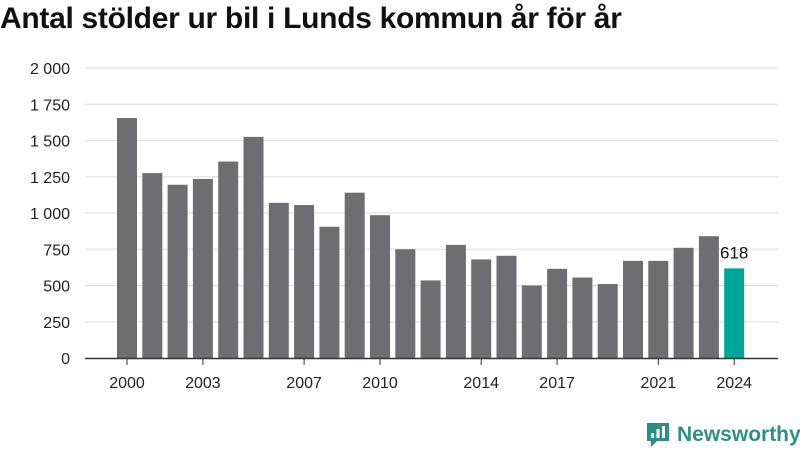  What do you see at coordinates (56, 287) in the screenshot?
I see `y-tick-label: 500` at bounding box center [56, 287].